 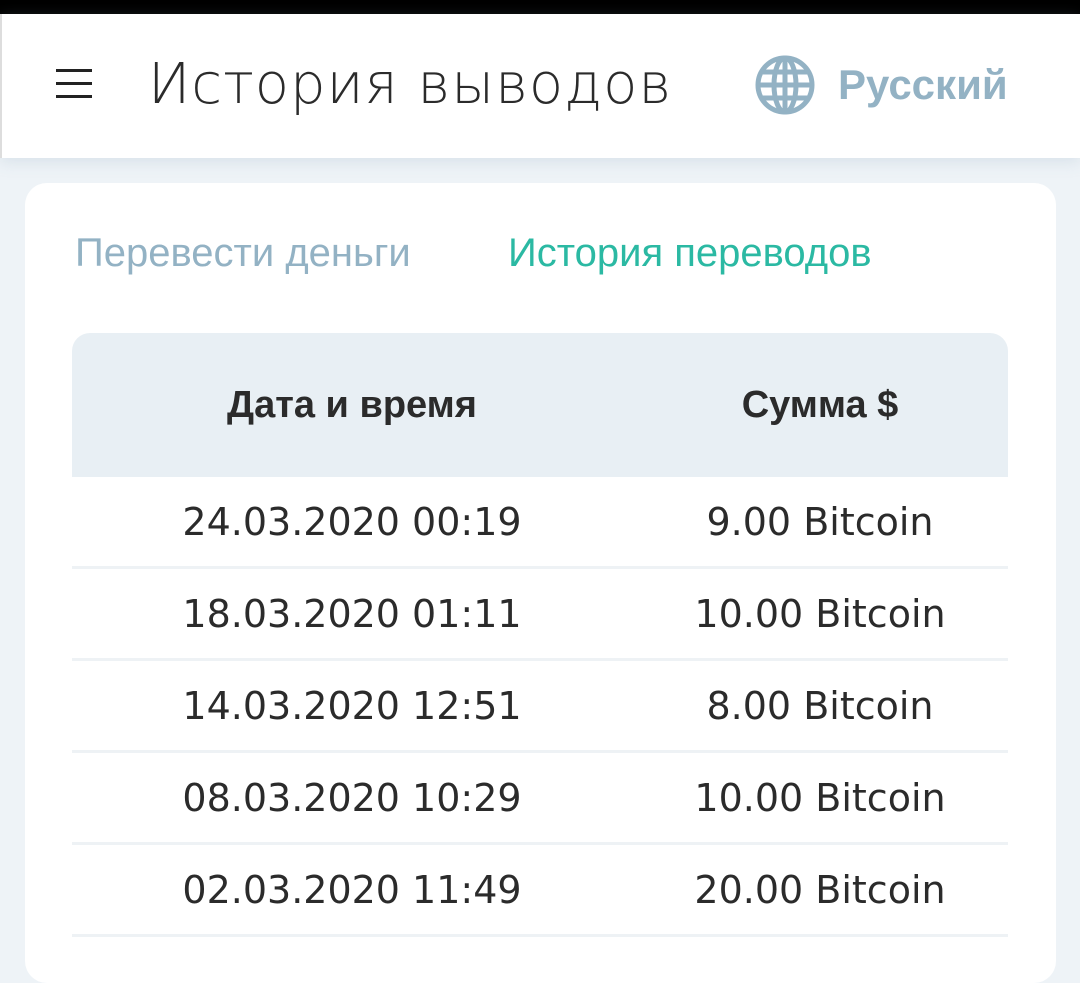 What do you see at coordinates (243, 253) in the screenshot?
I see `tab-transfer-money: Перевести деньги` at bounding box center [243, 253].